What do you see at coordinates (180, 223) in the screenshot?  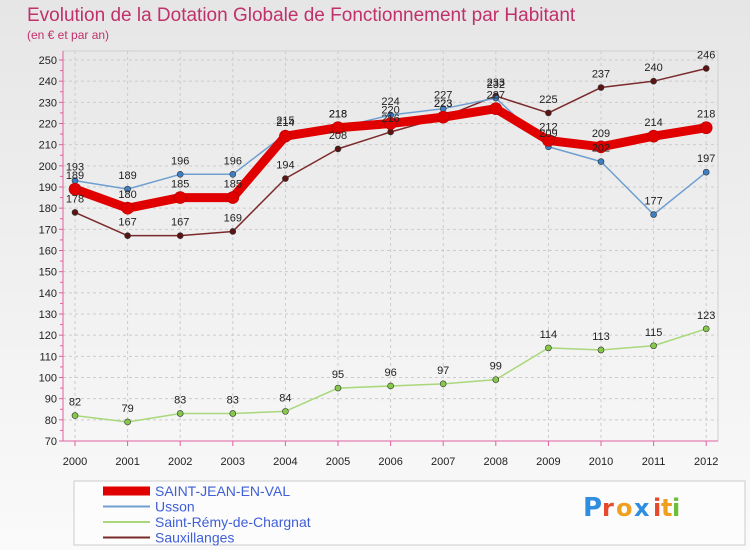 I see `data-label-sauxillanges: 167` at bounding box center [180, 223].